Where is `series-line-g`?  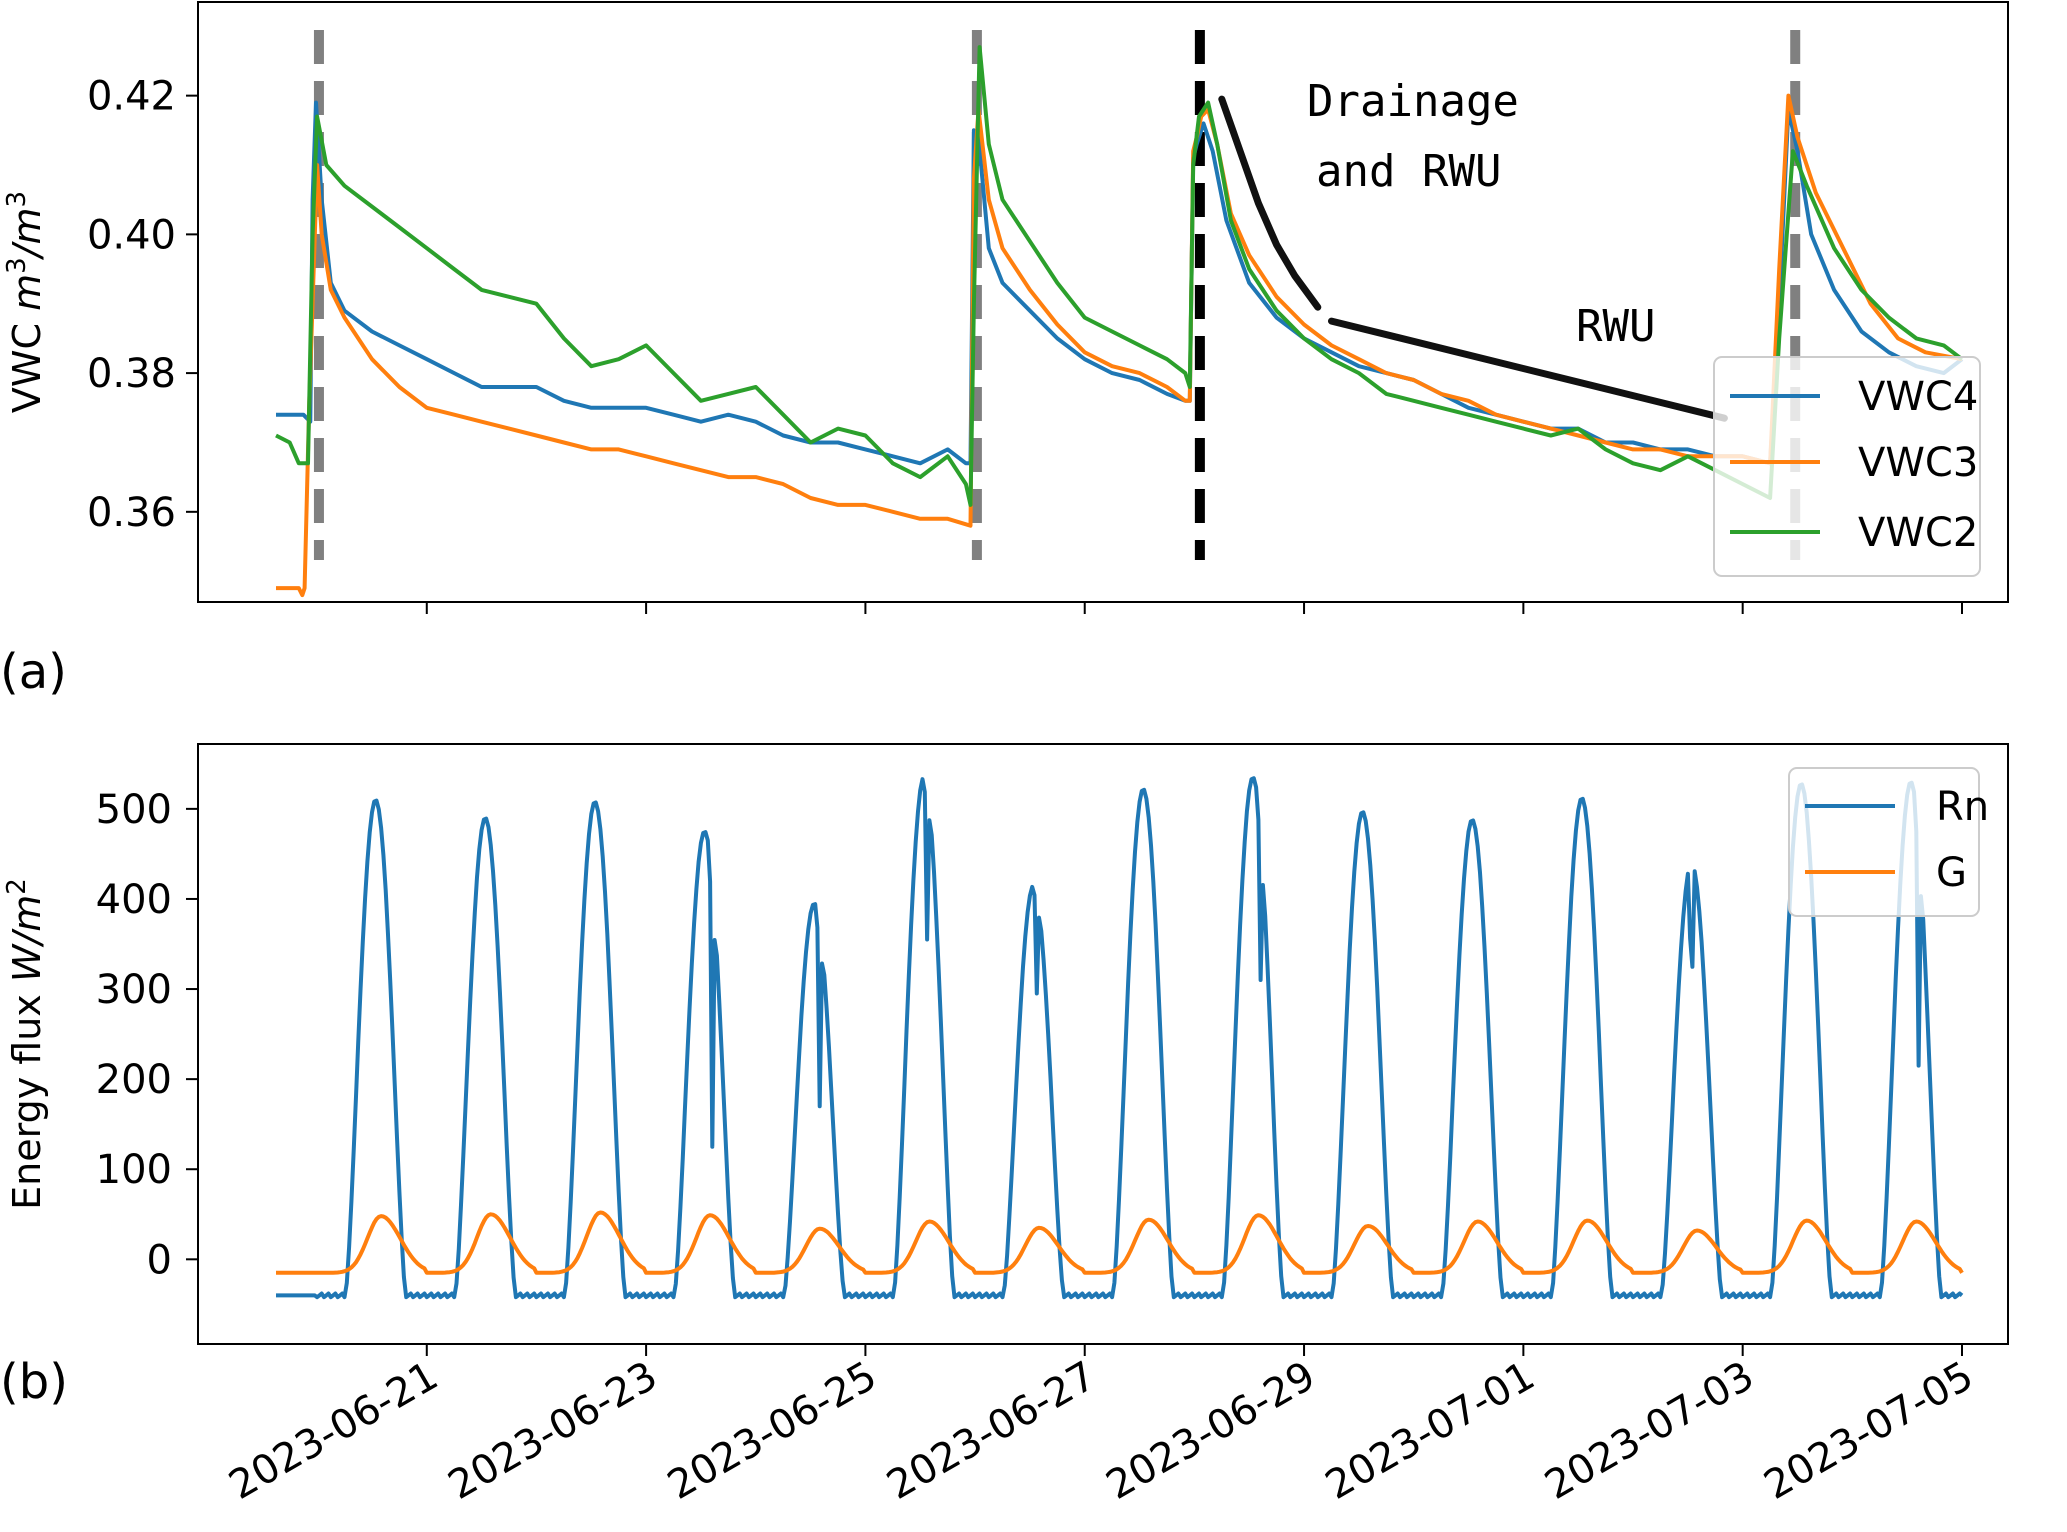
series-line-g is located at coordinates (1120, 1242).